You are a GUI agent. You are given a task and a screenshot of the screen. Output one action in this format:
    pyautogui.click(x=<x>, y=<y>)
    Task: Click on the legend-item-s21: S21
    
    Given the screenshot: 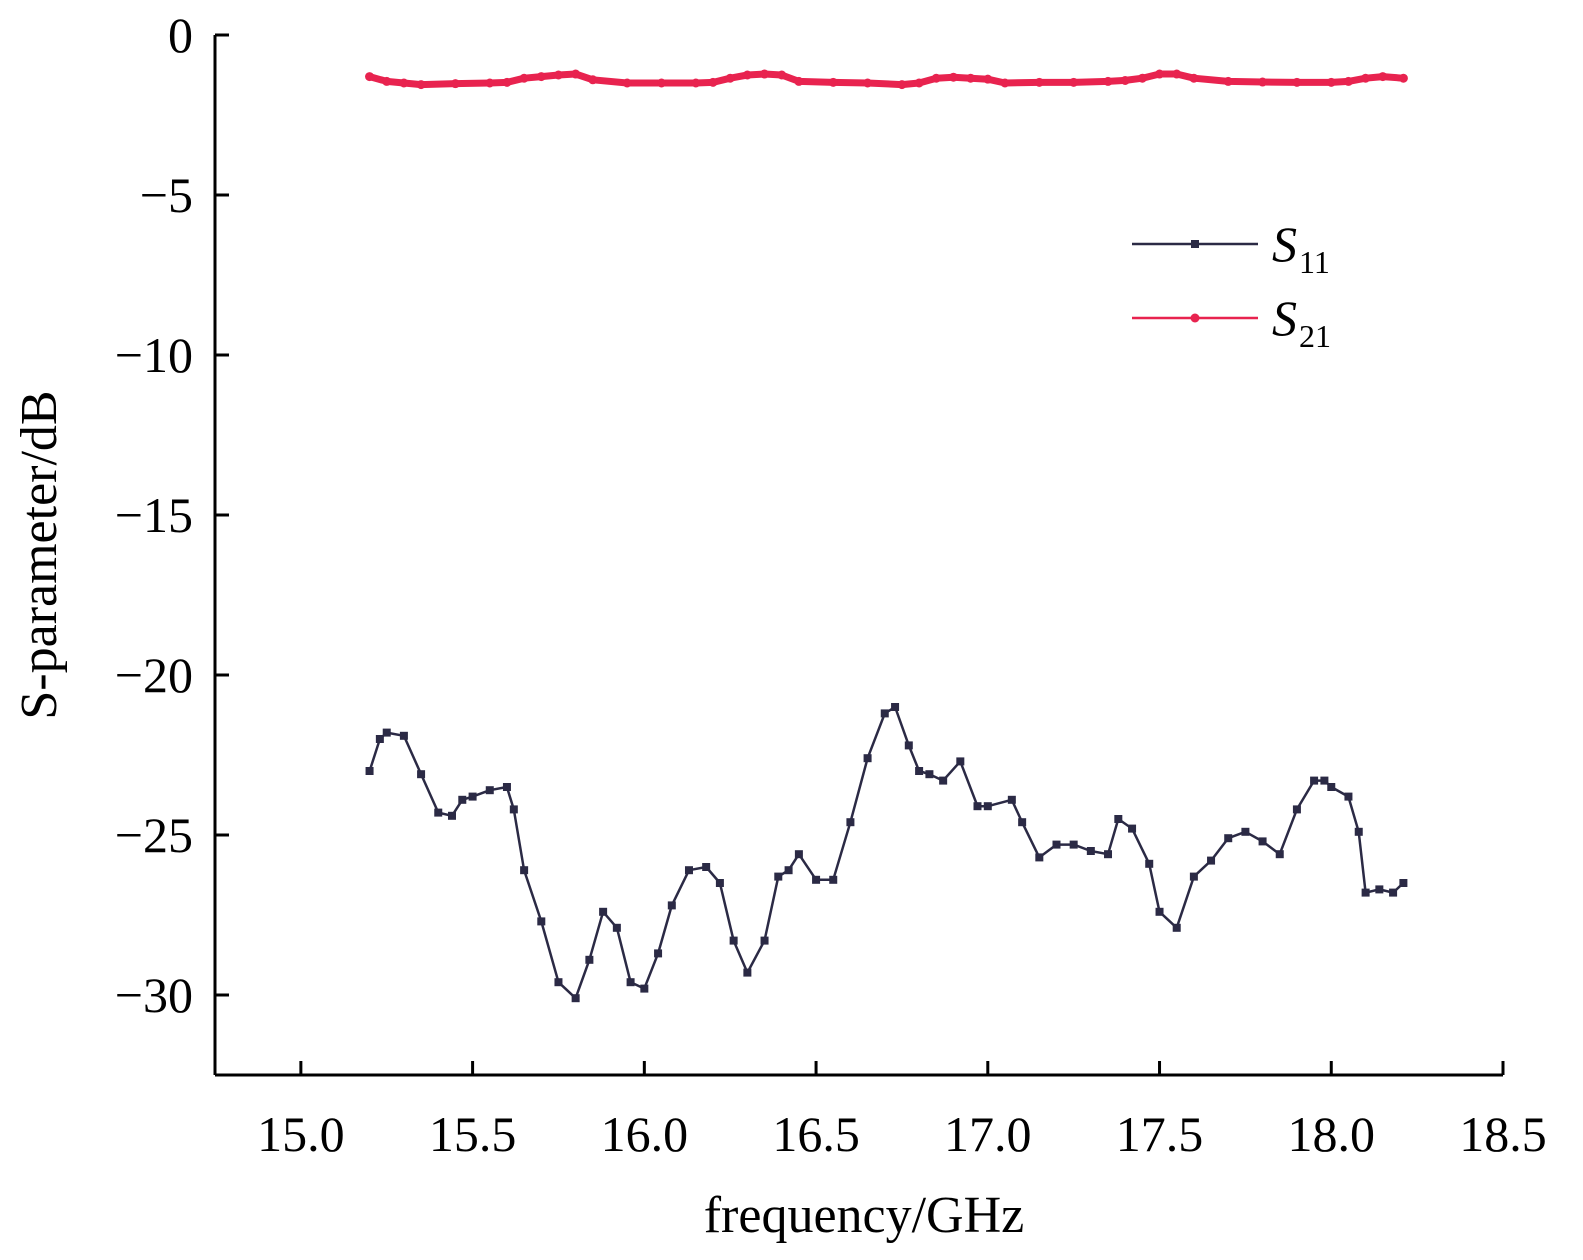 What is the action you would take?
    pyautogui.click(x=1231, y=322)
    